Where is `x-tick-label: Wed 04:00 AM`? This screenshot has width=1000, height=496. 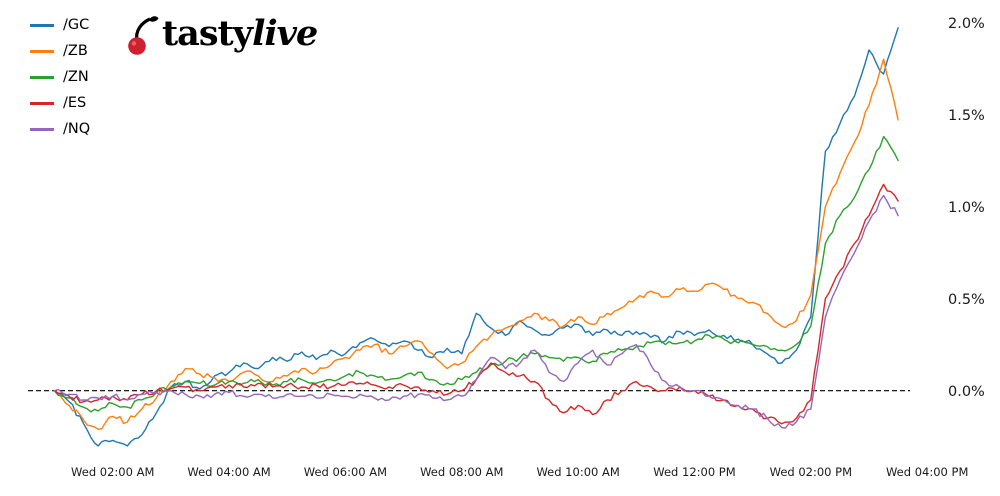 x-tick-label: Wed 04:00 AM is located at coordinates (228, 472).